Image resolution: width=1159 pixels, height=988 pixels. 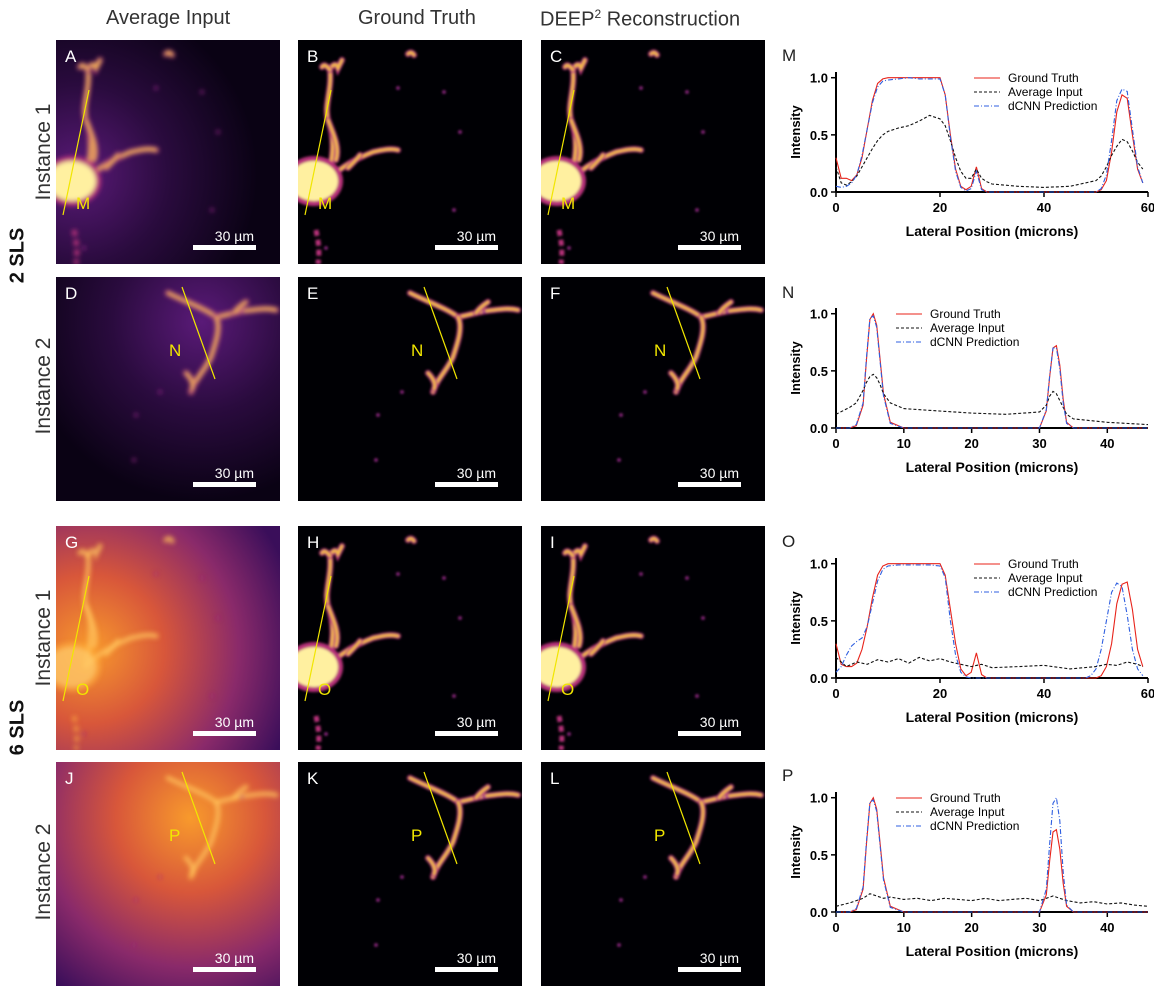 I want to click on panel-letter: L, so click(x=555, y=778).